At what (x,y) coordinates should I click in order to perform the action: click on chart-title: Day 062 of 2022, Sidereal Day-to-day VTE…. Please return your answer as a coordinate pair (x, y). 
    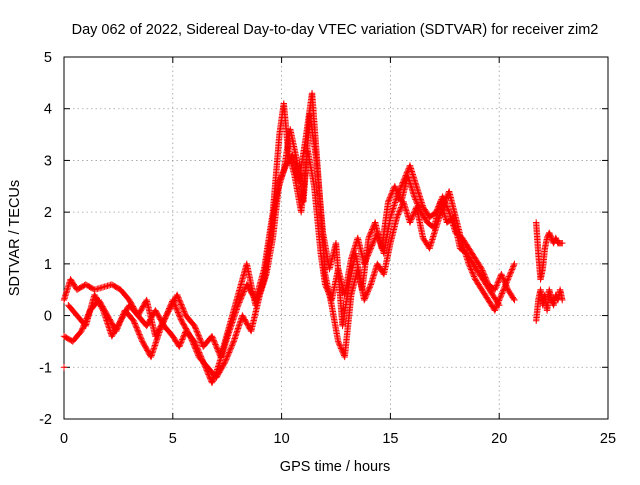
    Looking at the image, I should click on (335, 30).